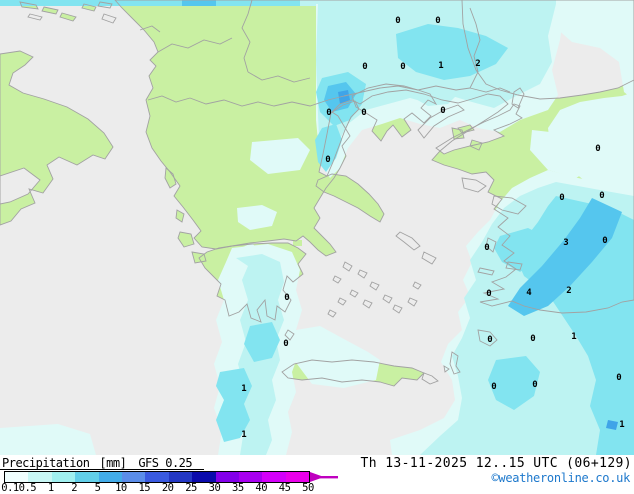  What do you see at coordinates (121, 488) in the screenshot?
I see `colorbar-tick: 10` at bounding box center [121, 488].